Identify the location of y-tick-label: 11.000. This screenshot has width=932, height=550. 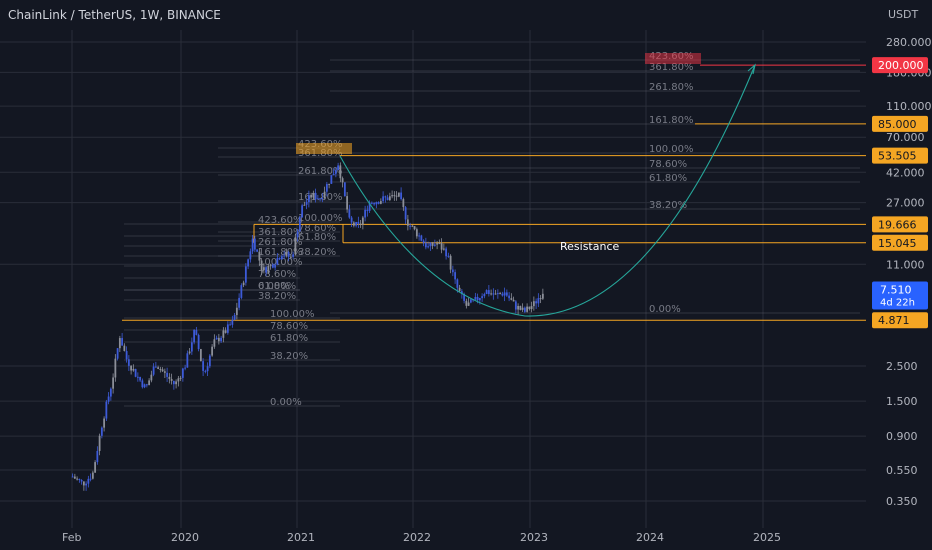
(905, 264).